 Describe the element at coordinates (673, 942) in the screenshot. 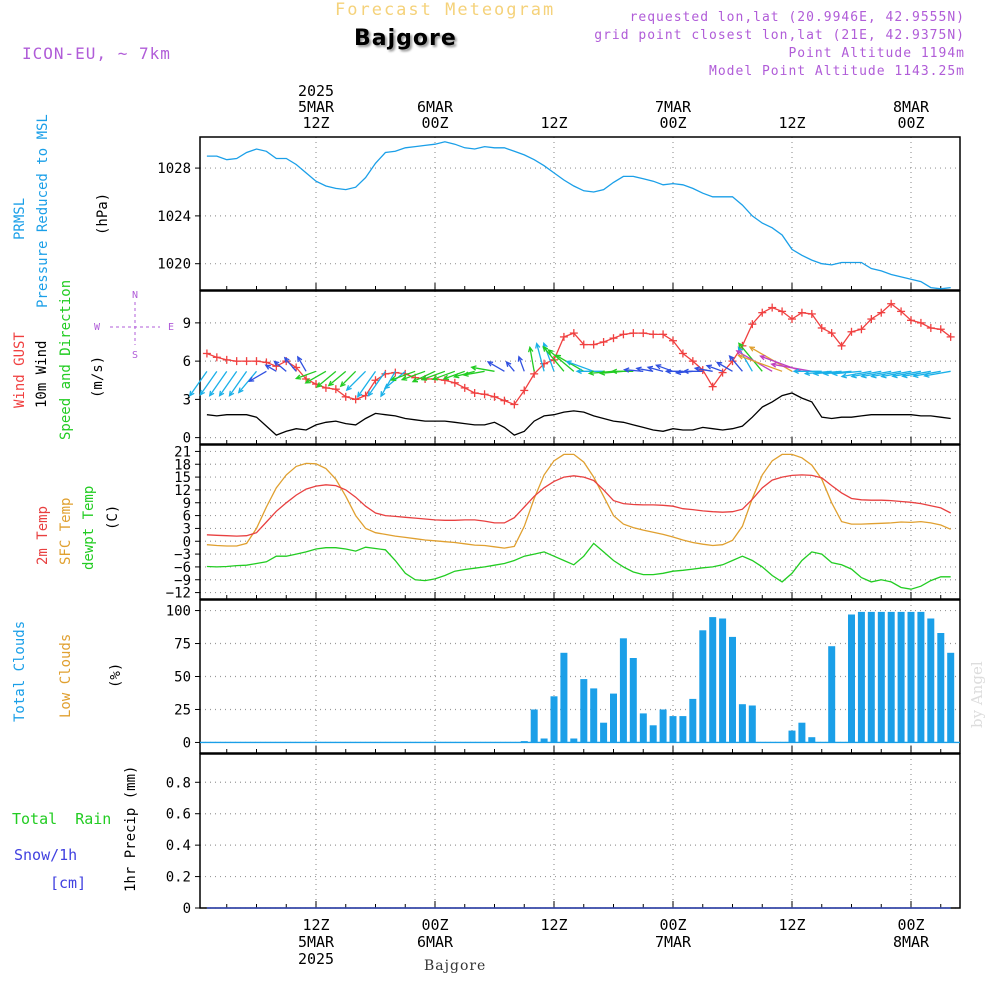

I see `bottom-axis-label: 7MAR` at that location.